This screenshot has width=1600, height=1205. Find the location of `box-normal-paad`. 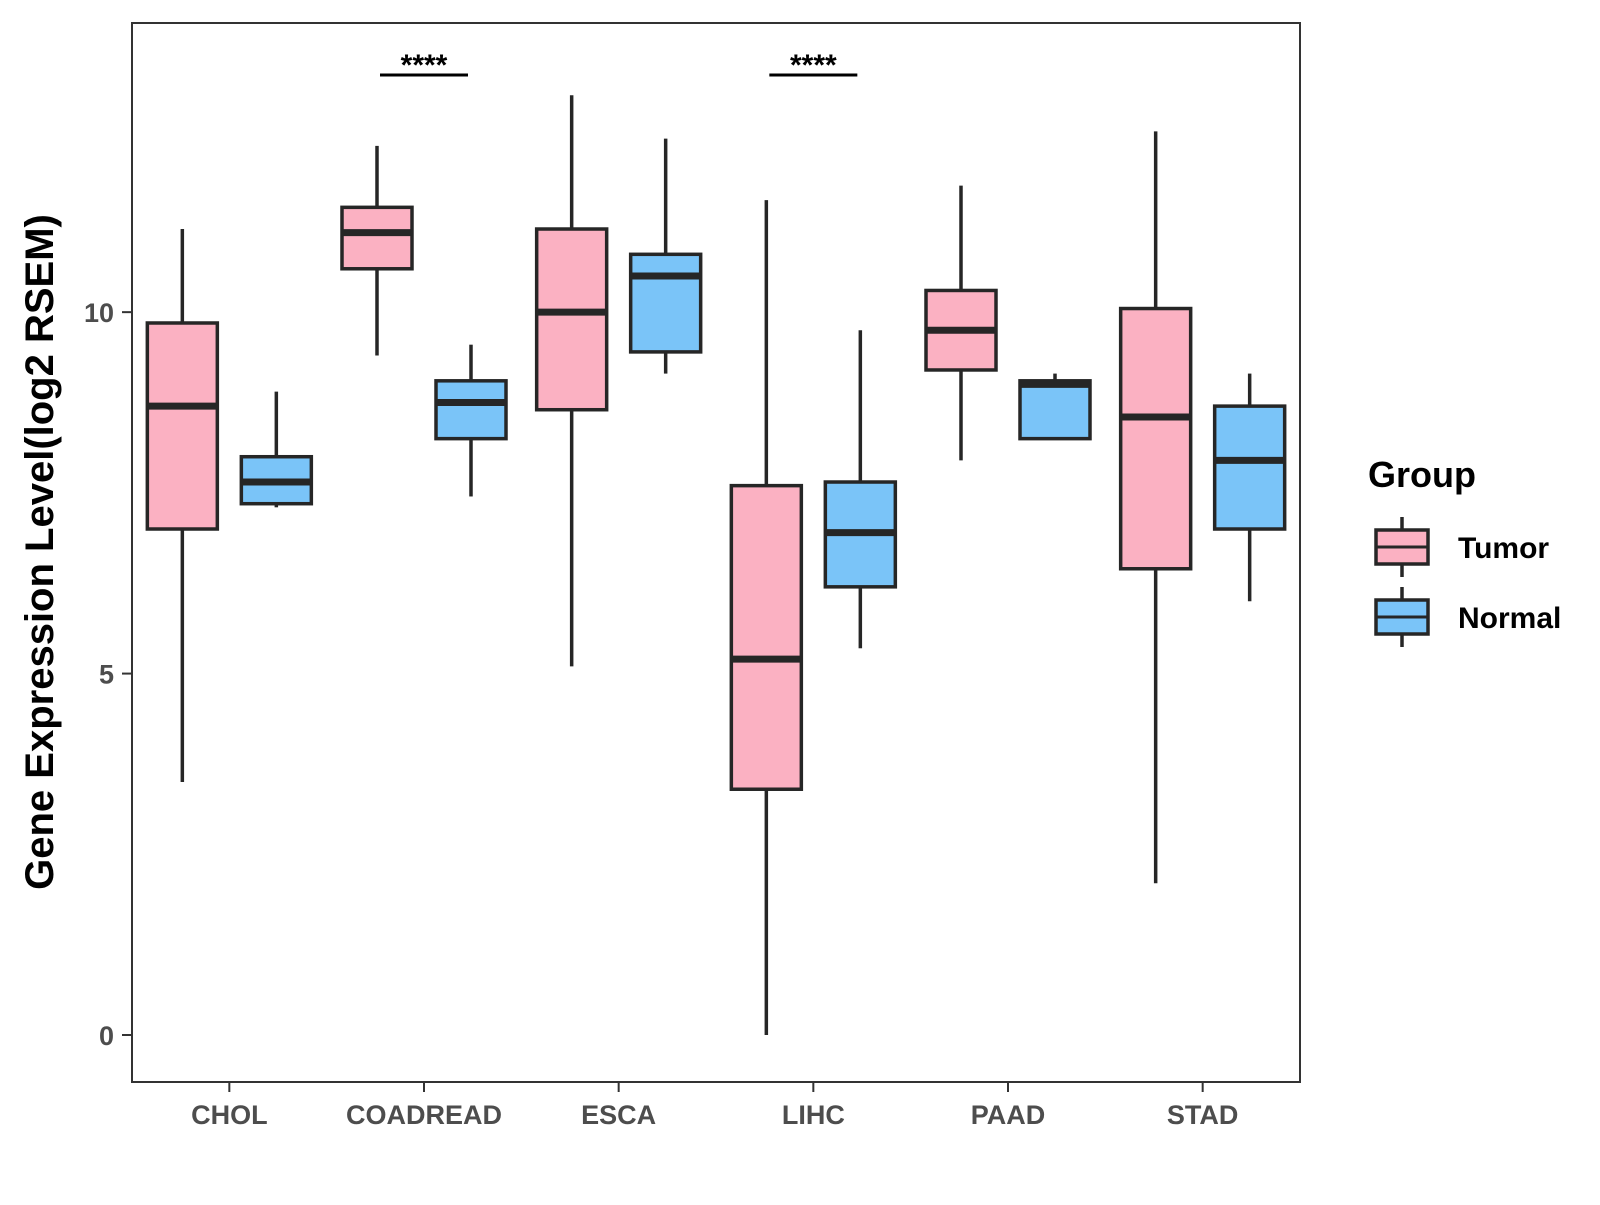

box-normal-paad is located at coordinates (1055, 407).